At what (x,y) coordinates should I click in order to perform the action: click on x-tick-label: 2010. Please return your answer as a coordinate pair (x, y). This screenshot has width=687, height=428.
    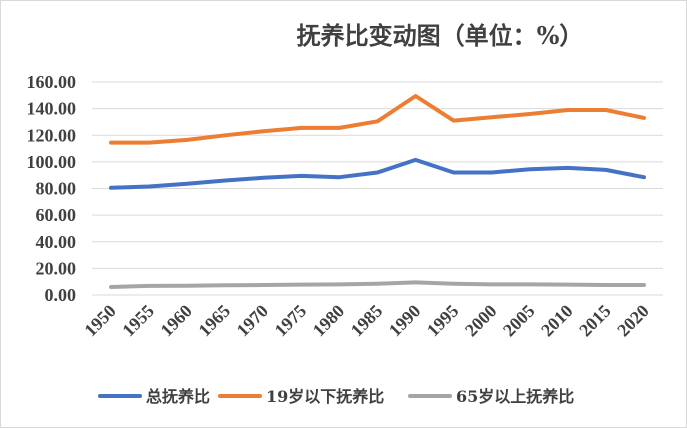
    Looking at the image, I should click on (557, 321).